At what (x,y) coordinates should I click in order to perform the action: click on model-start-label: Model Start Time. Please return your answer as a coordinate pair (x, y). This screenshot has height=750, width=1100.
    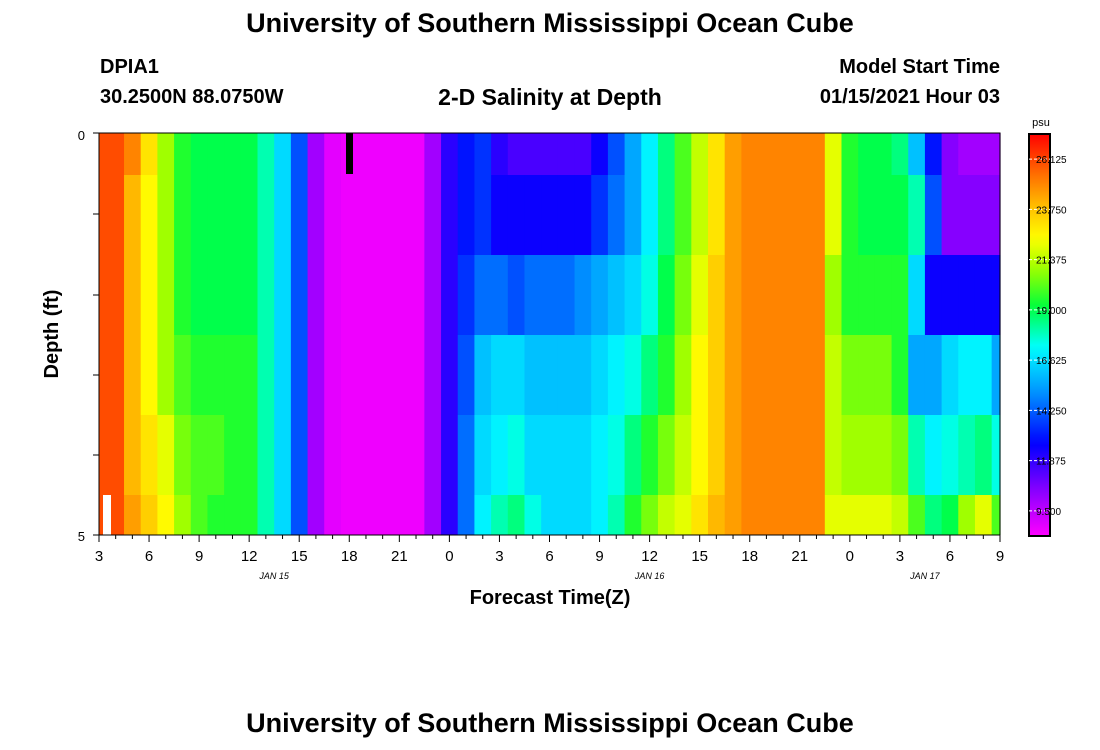
    Looking at the image, I should click on (919, 67).